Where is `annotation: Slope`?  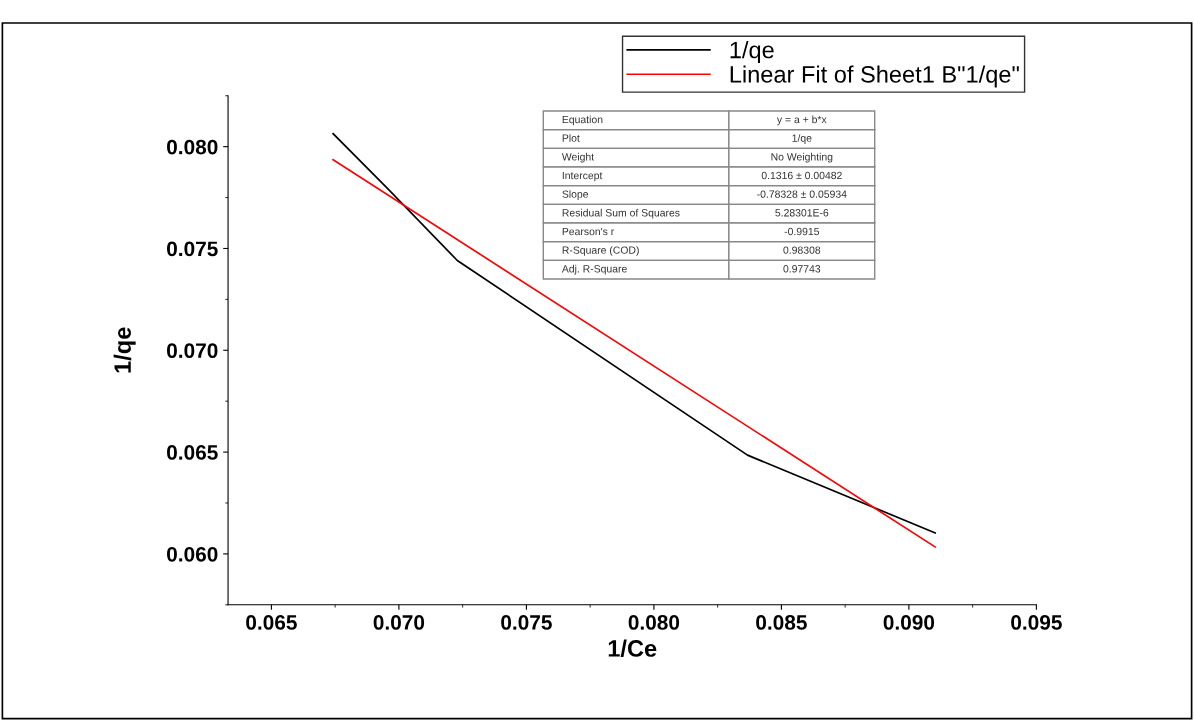
annotation: Slope is located at coordinates (575, 195).